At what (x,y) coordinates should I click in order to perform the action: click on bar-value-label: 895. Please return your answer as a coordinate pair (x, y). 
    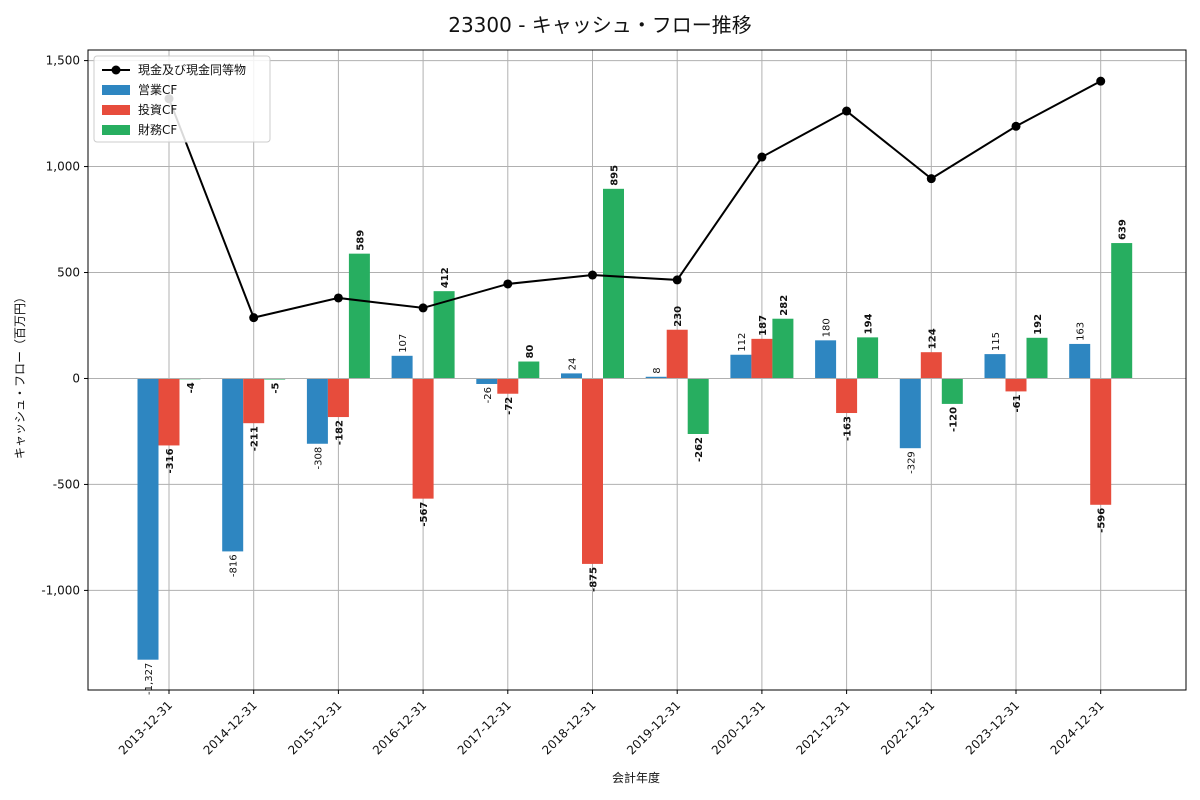
    Looking at the image, I should click on (615, 175).